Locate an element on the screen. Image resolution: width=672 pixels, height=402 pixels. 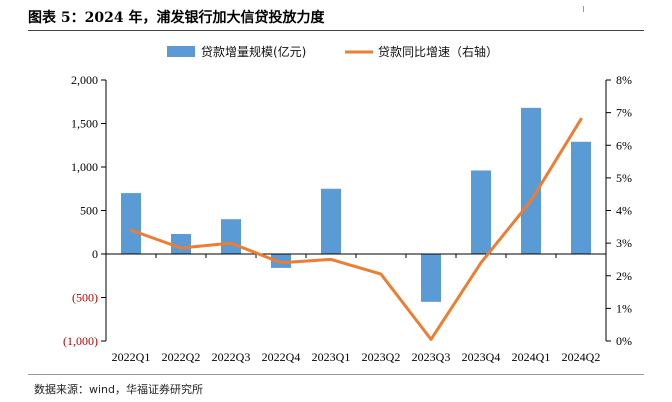
right-axis-tick-label: 5% is located at coordinates (624, 178).